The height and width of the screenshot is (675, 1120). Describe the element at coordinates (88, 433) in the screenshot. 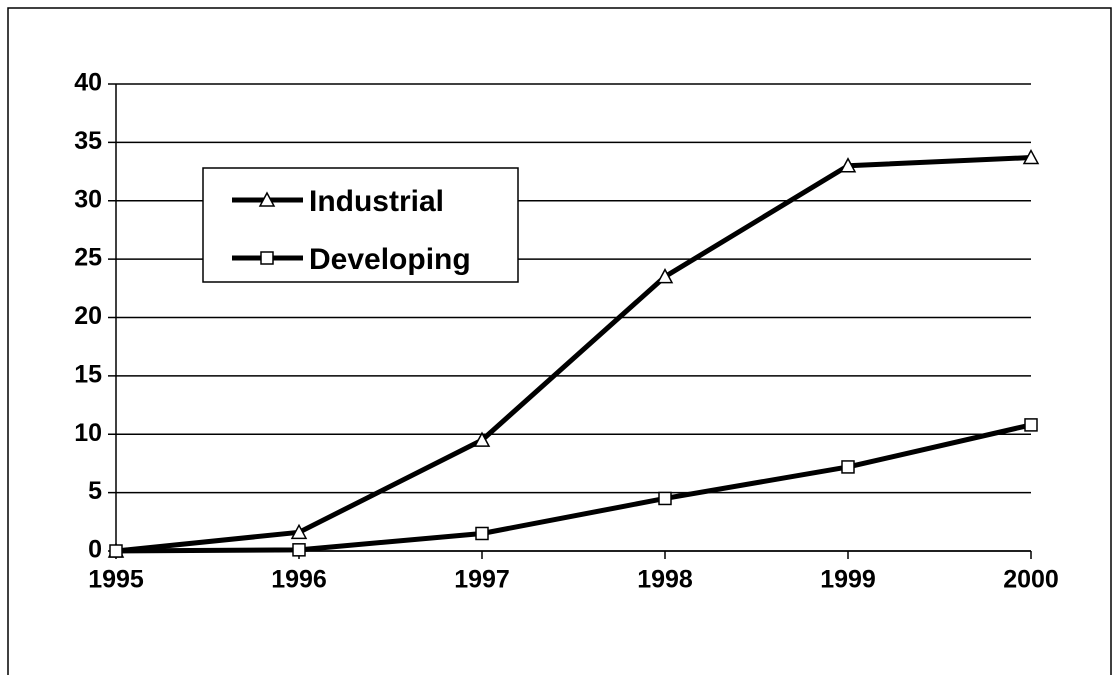

I see `y-tick-label: 10` at that location.